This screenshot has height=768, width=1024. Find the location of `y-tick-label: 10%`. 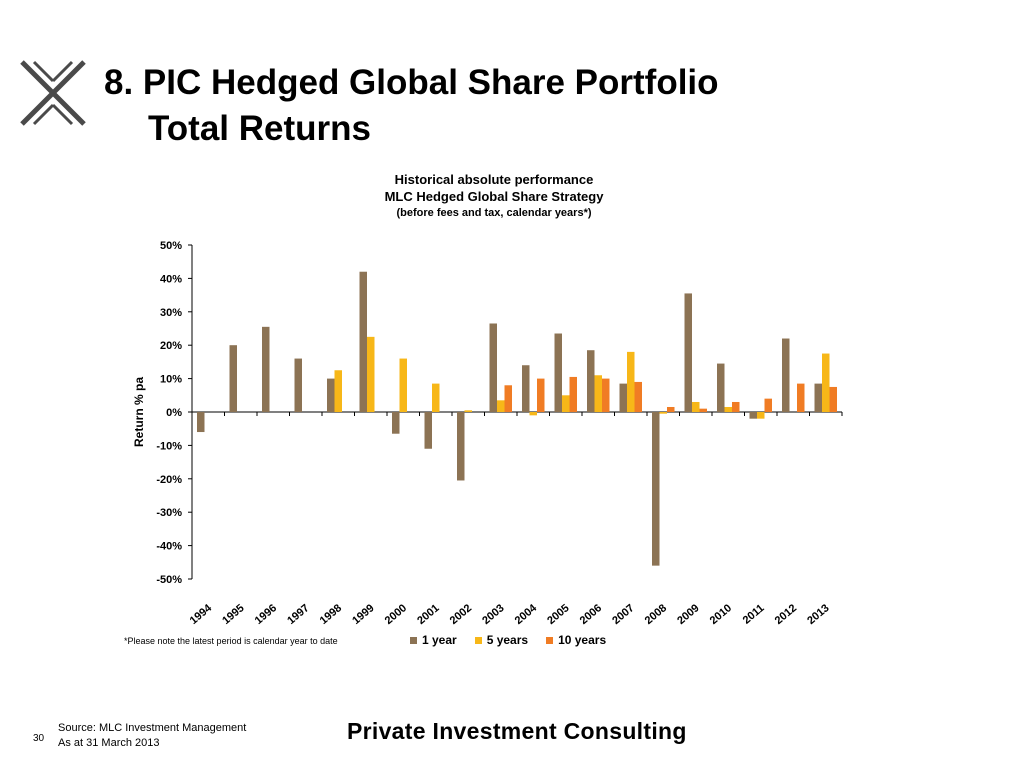

y-tick-label: 10% is located at coordinates (171, 380).